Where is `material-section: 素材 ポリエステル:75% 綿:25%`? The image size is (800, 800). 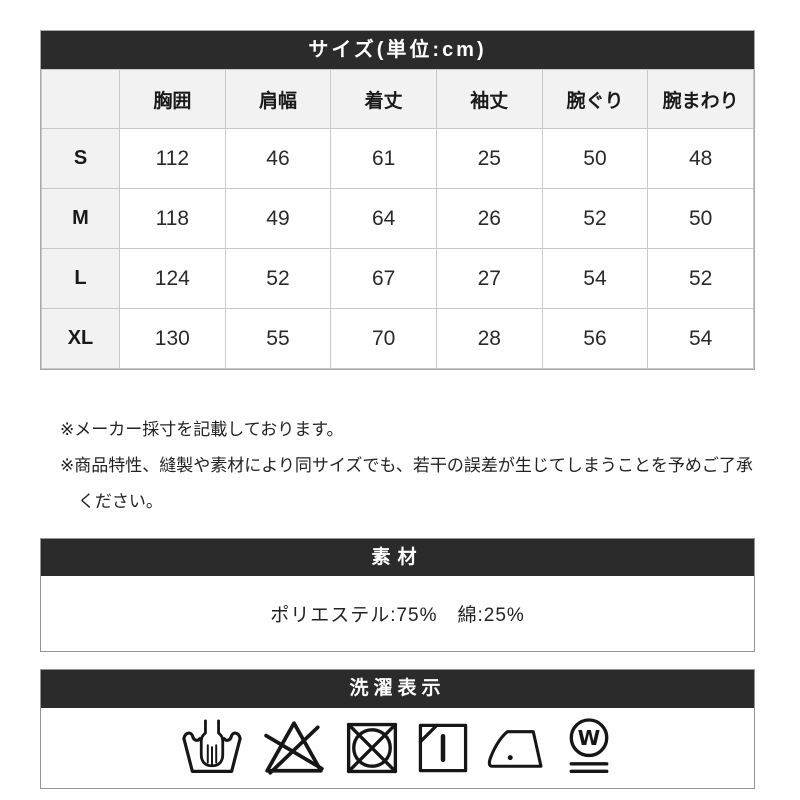 material-section: 素材 ポリエステル:75% 綿:25% is located at coordinates (397, 595).